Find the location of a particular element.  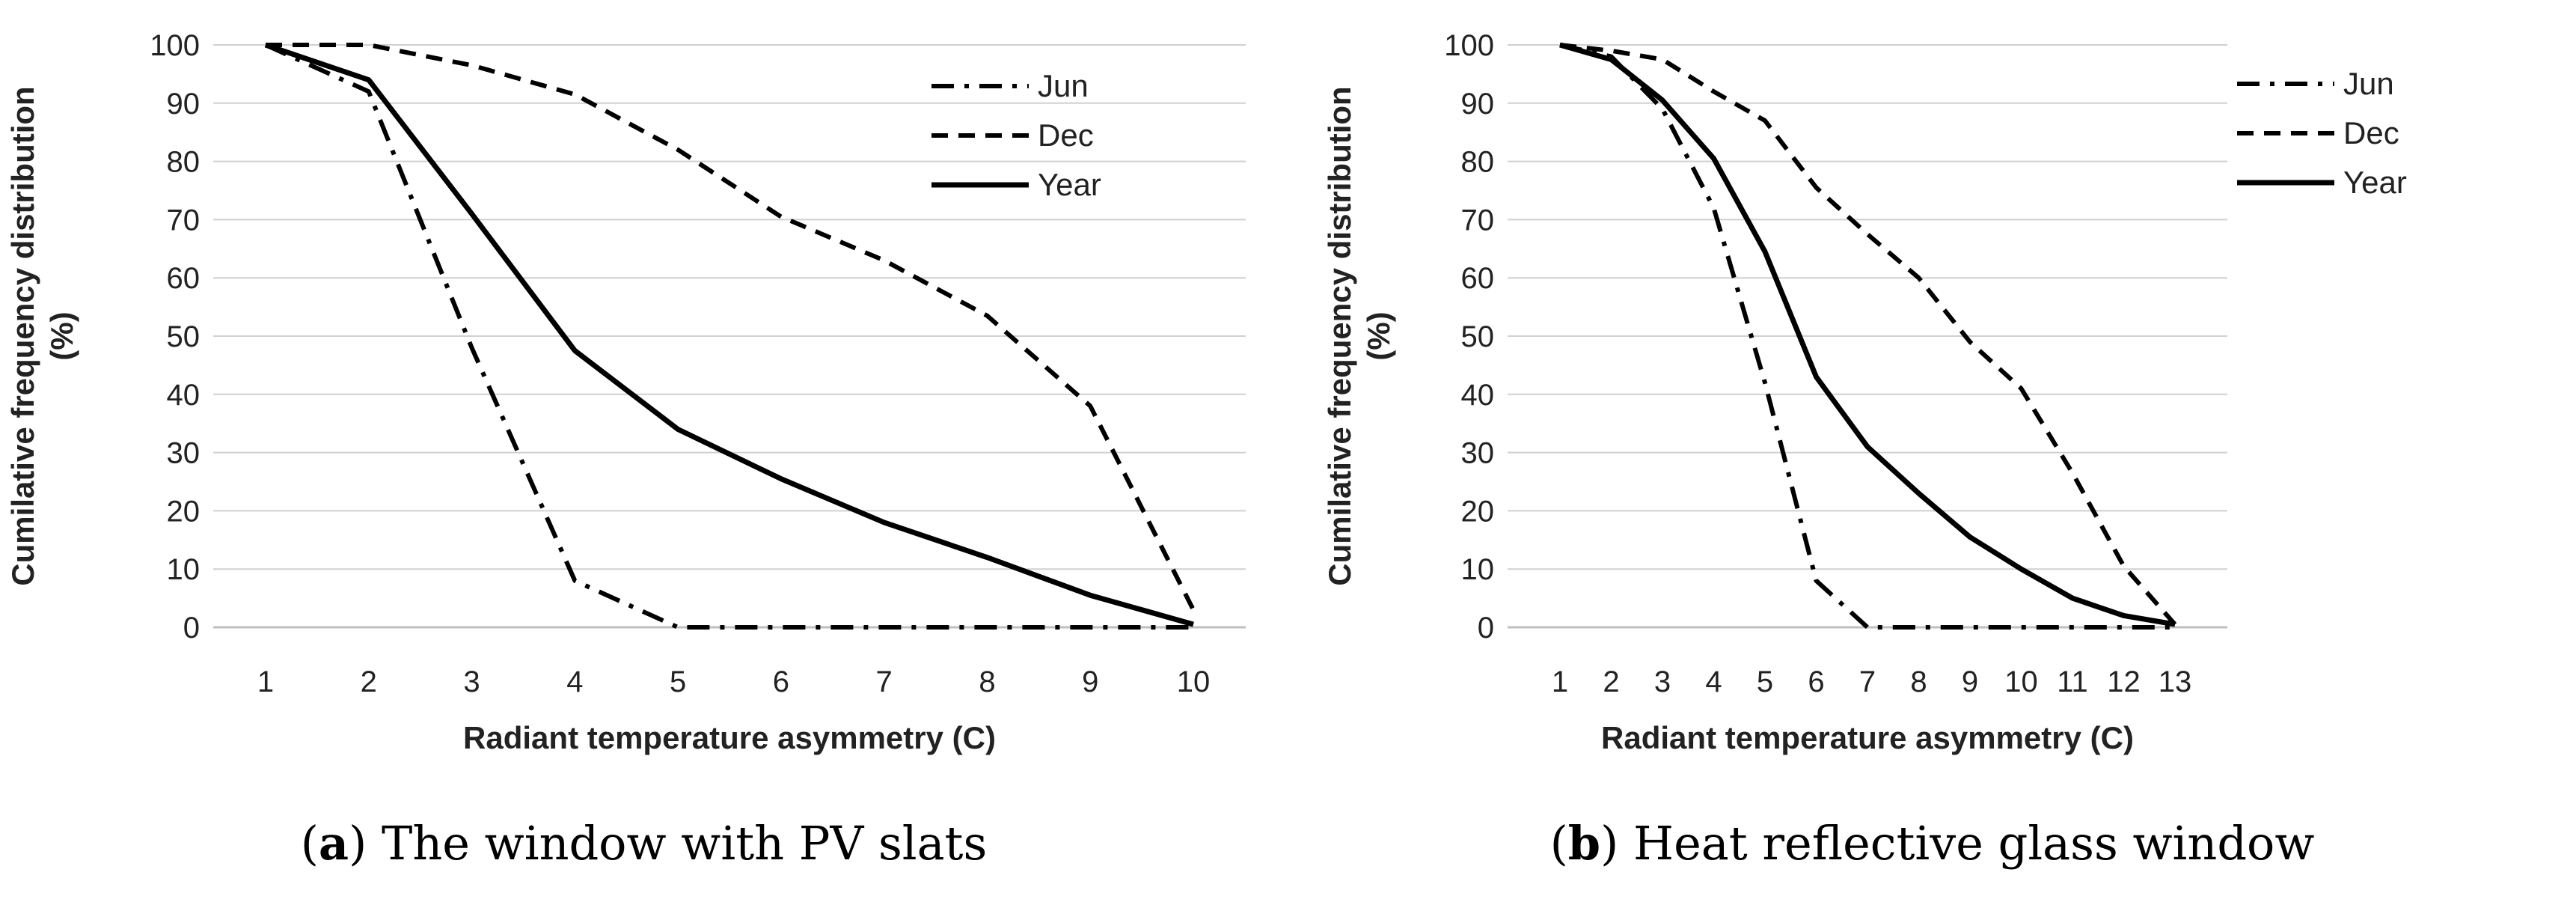

x-tick-label: 12 is located at coordinates (2124, 681).